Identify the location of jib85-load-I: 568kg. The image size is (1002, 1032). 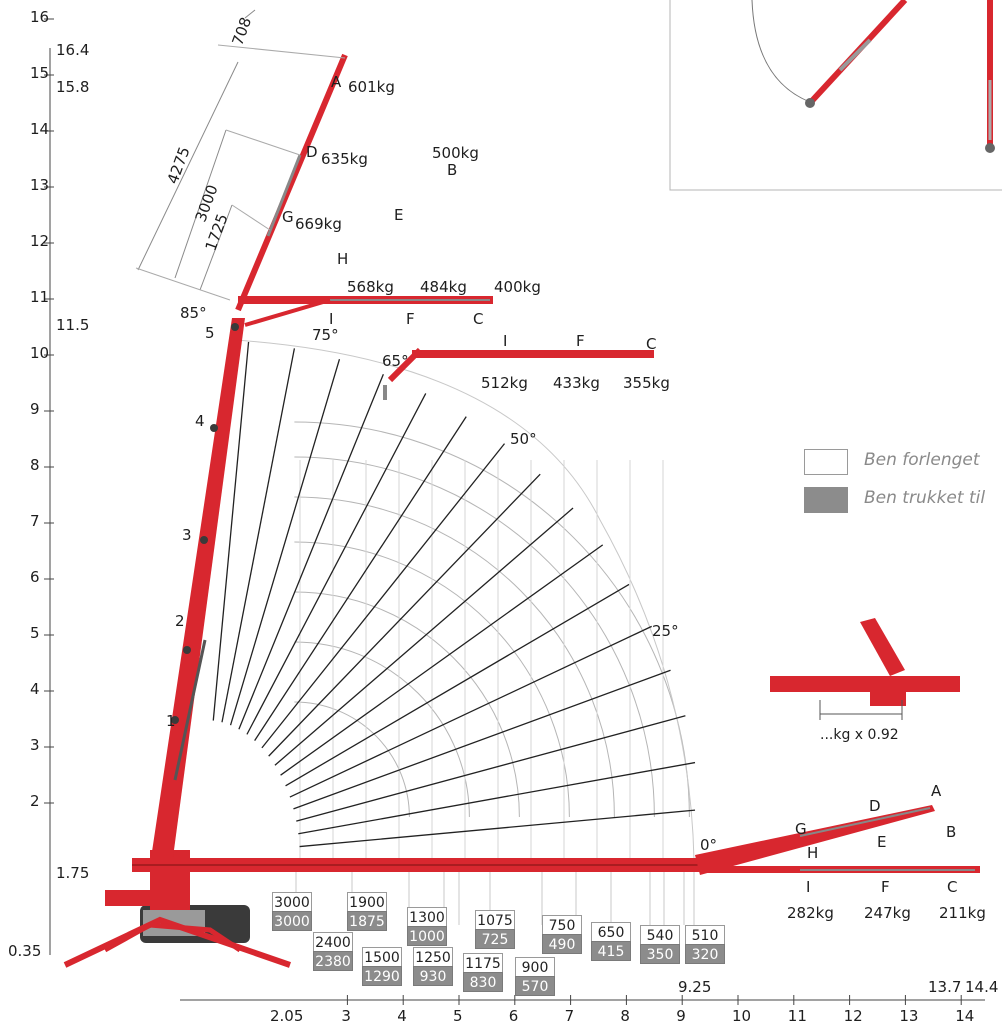
(370, 287).